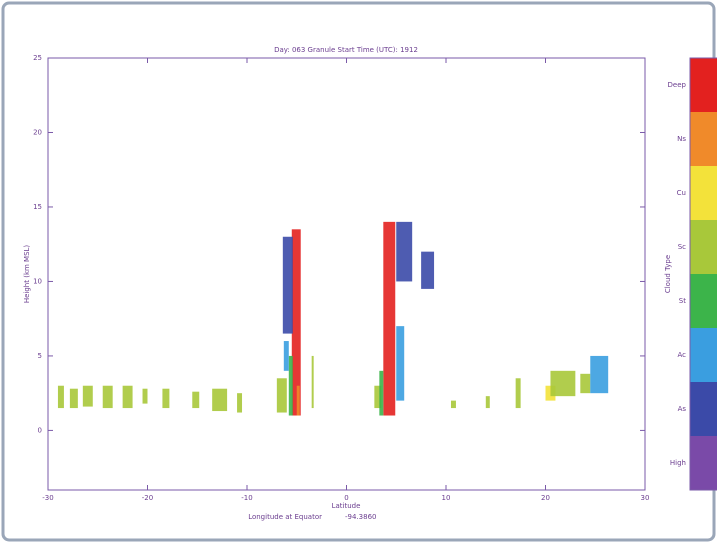 The height and width of the screenshot is (543, 717). Describe the element at coordinates (27, 274) in the screenshot. I see `y-axis-label: Height (km MSL)` at that location.